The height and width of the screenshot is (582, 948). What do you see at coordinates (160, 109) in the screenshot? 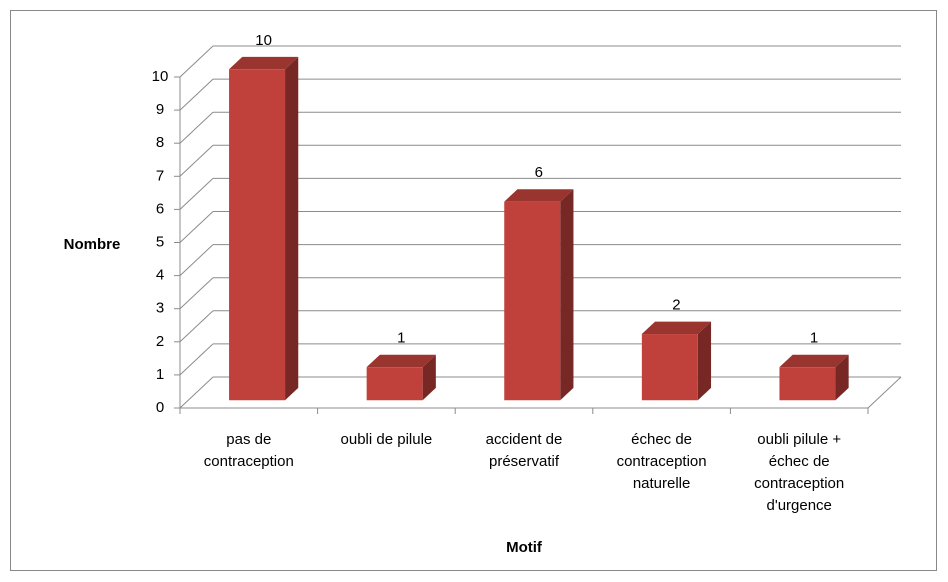
I see `y-tick-label: 9` at bounding box center [160, 109].